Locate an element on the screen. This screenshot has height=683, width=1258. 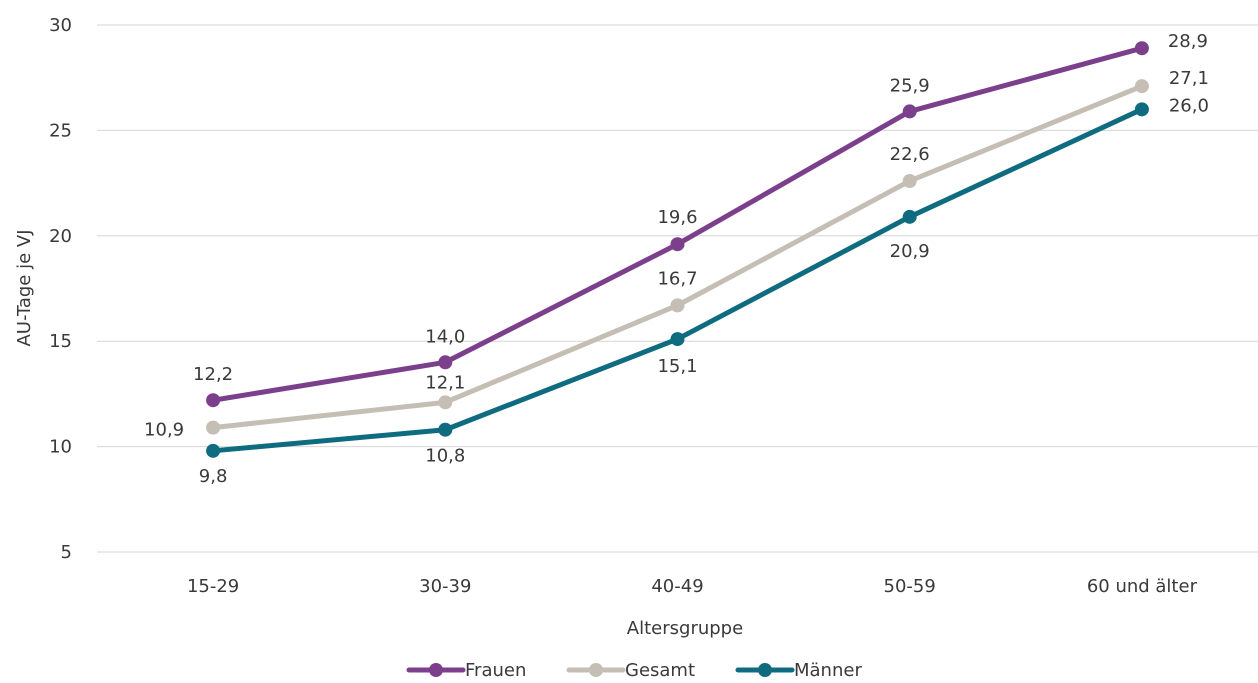
x-tick-label: 50-59 is located at coordinates (910, 586).